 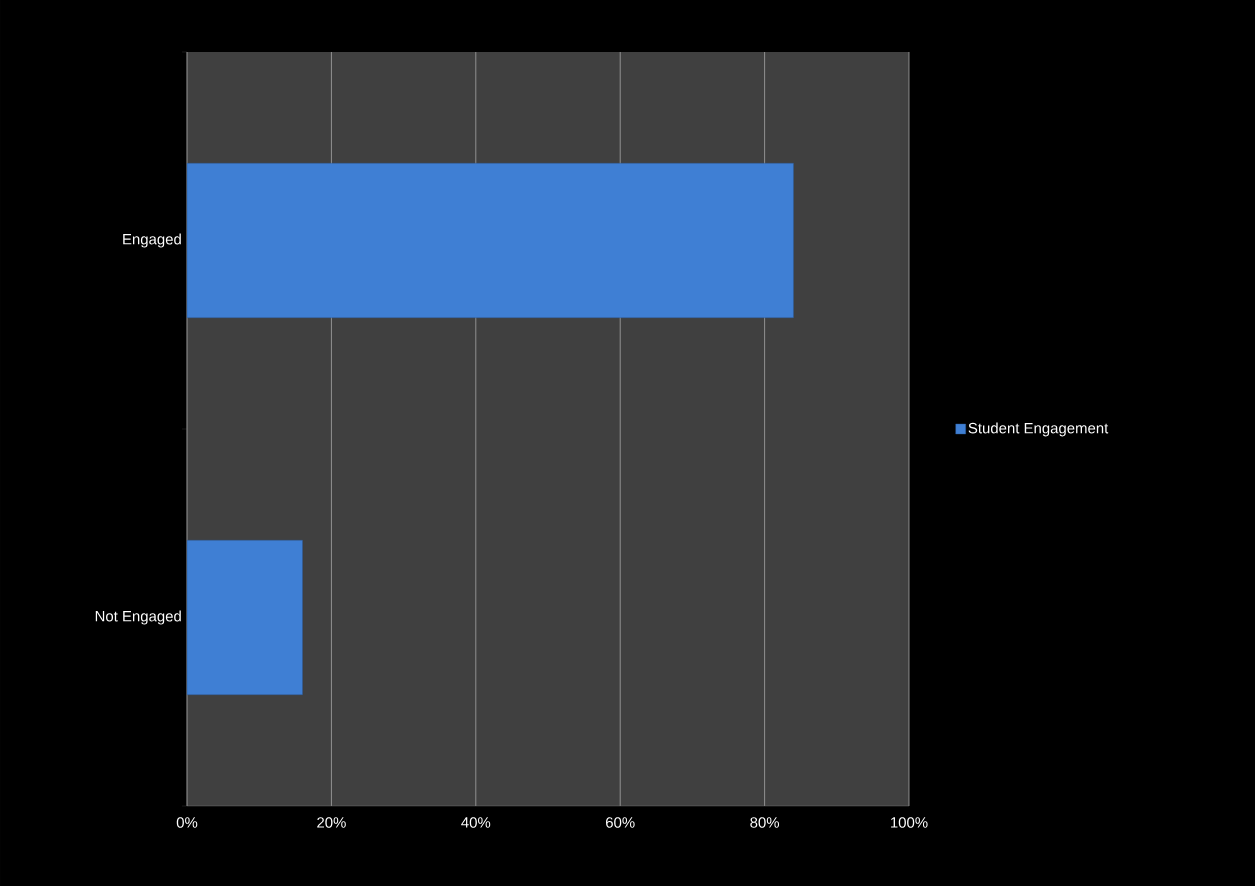 What do you see at coordinates (331, 822) in the screenshot?
I see `x-tick-label: 20%` at bounding box center [331, 822].